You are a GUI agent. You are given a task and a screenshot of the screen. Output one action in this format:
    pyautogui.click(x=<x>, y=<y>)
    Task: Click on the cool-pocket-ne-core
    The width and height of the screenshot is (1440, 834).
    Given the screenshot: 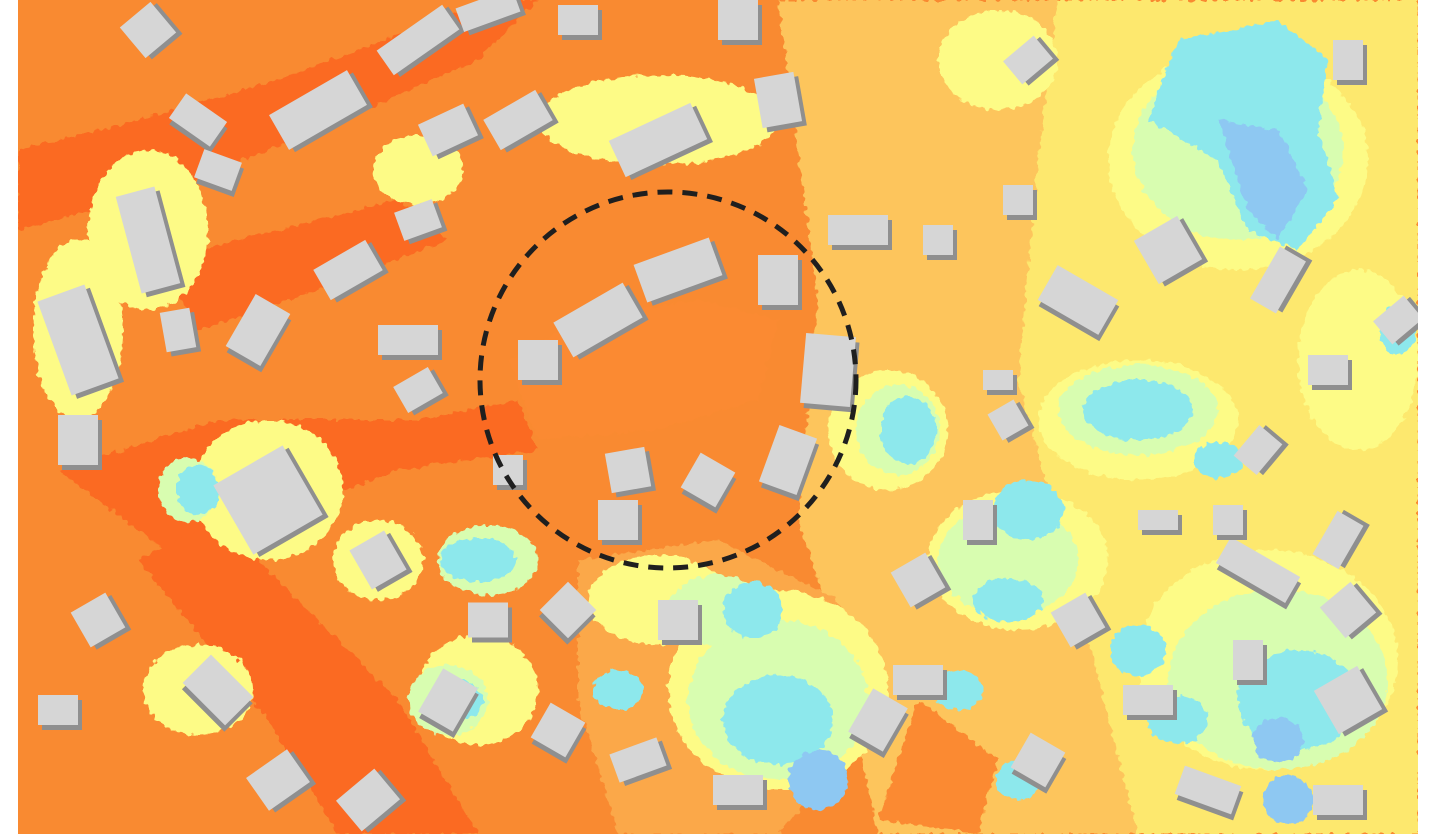 What is the action you would take?
    pyautogui.click(x=1263, y=180)
    